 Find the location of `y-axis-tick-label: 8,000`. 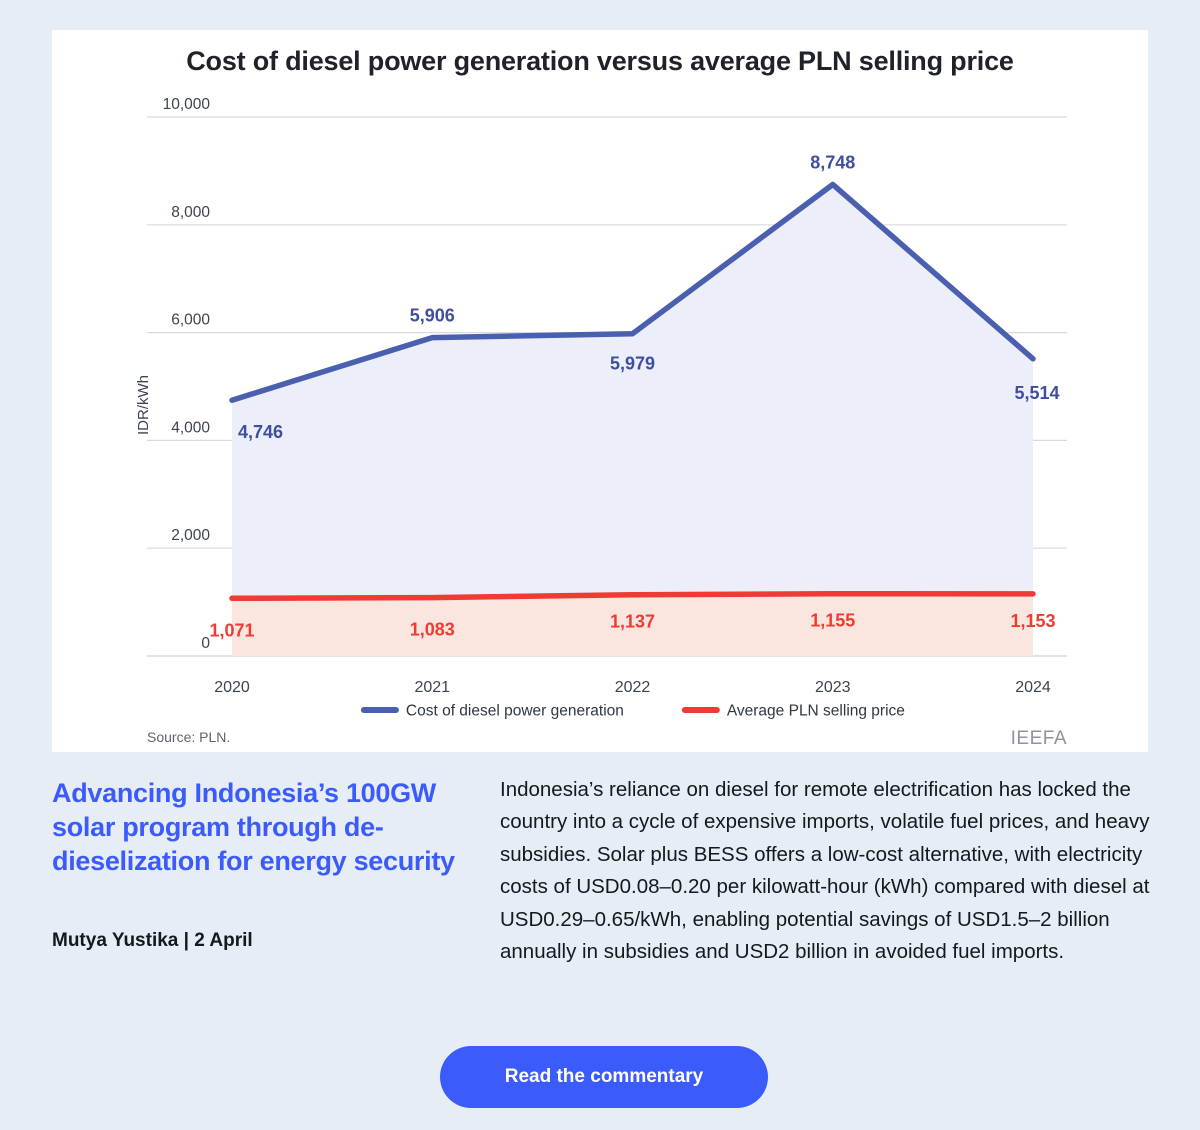

y-axis-tick-label: 8,000 is located at coordinates (190, 212).